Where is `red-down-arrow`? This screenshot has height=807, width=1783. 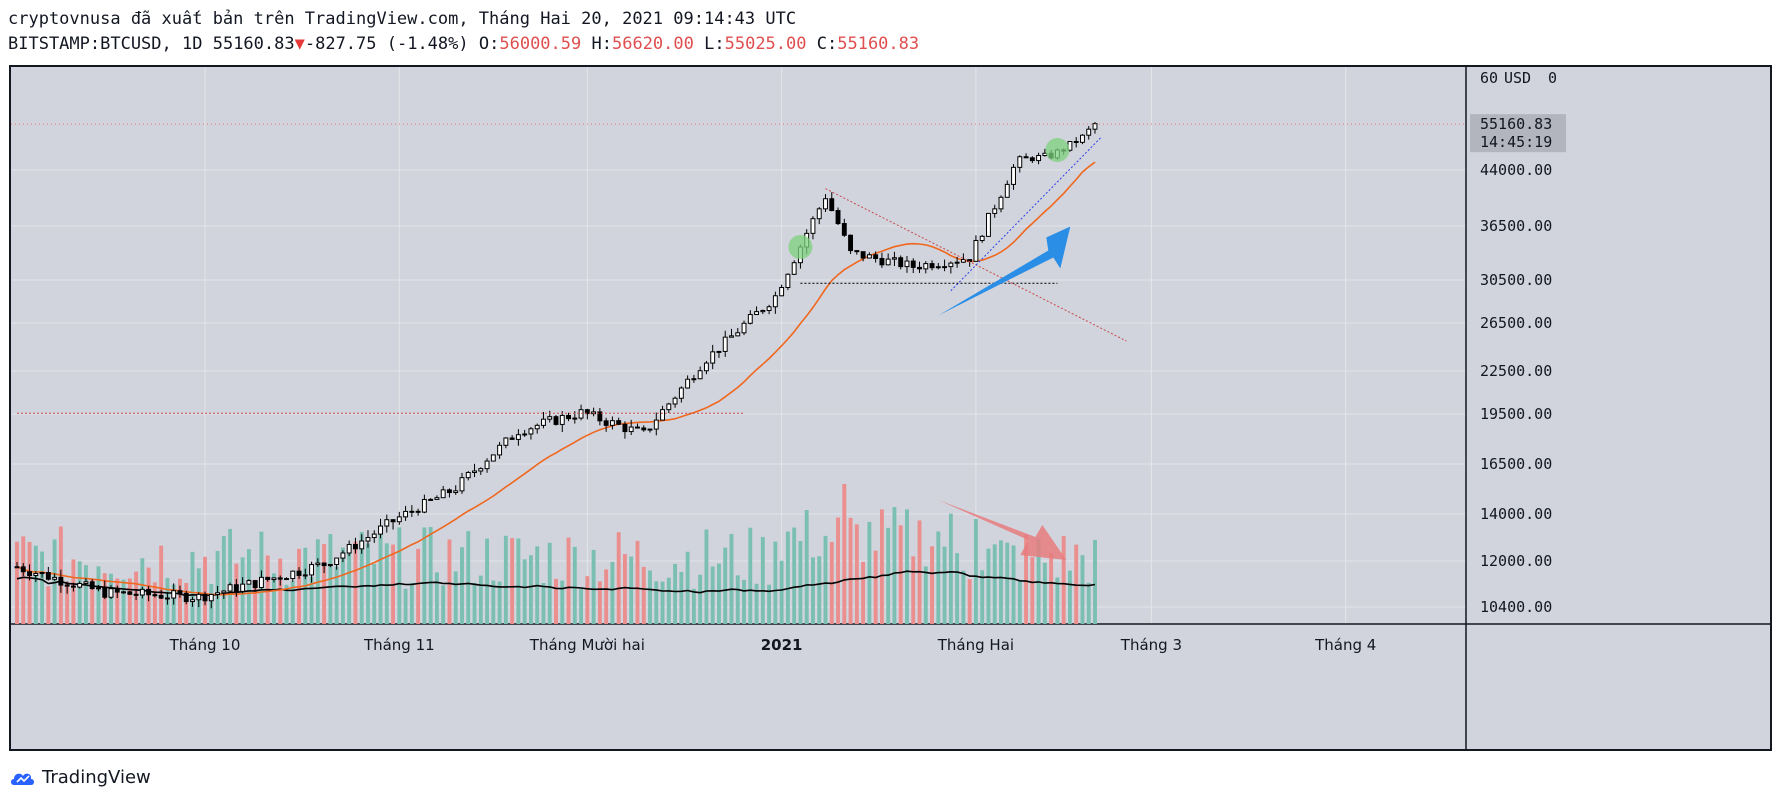
red-down-arrow is located at coordinates (1002, 530).